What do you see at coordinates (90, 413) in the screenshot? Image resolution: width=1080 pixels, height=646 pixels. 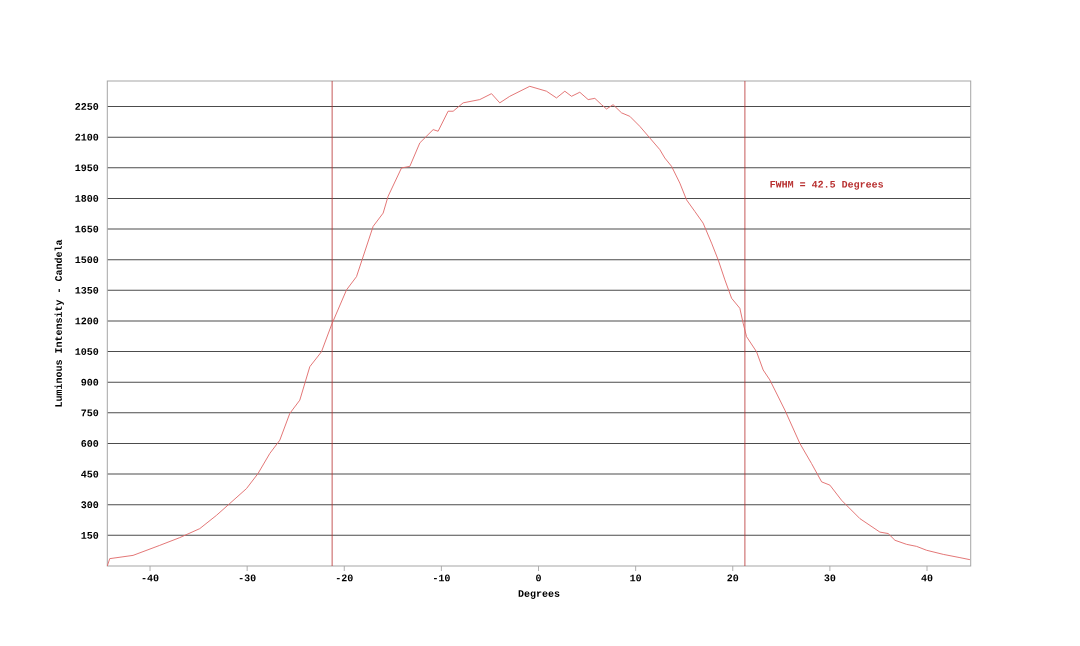 I see `y-tick-label: 750` at bounding box center [90, 413].